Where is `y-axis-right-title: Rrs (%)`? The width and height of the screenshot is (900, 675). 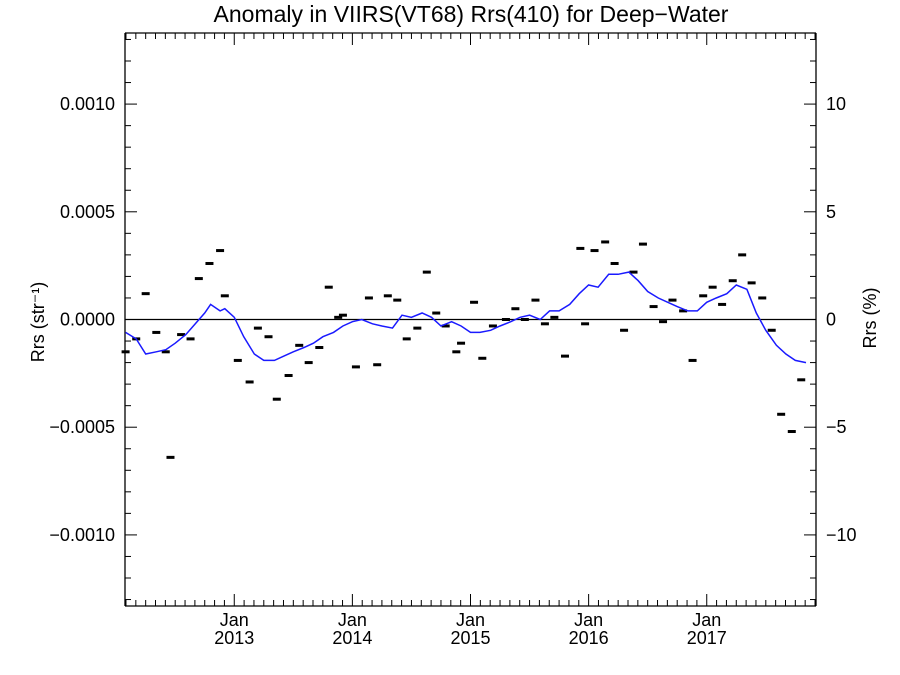 y-axis-right-title: Rrs (%) is located at coordinates (870, 318).